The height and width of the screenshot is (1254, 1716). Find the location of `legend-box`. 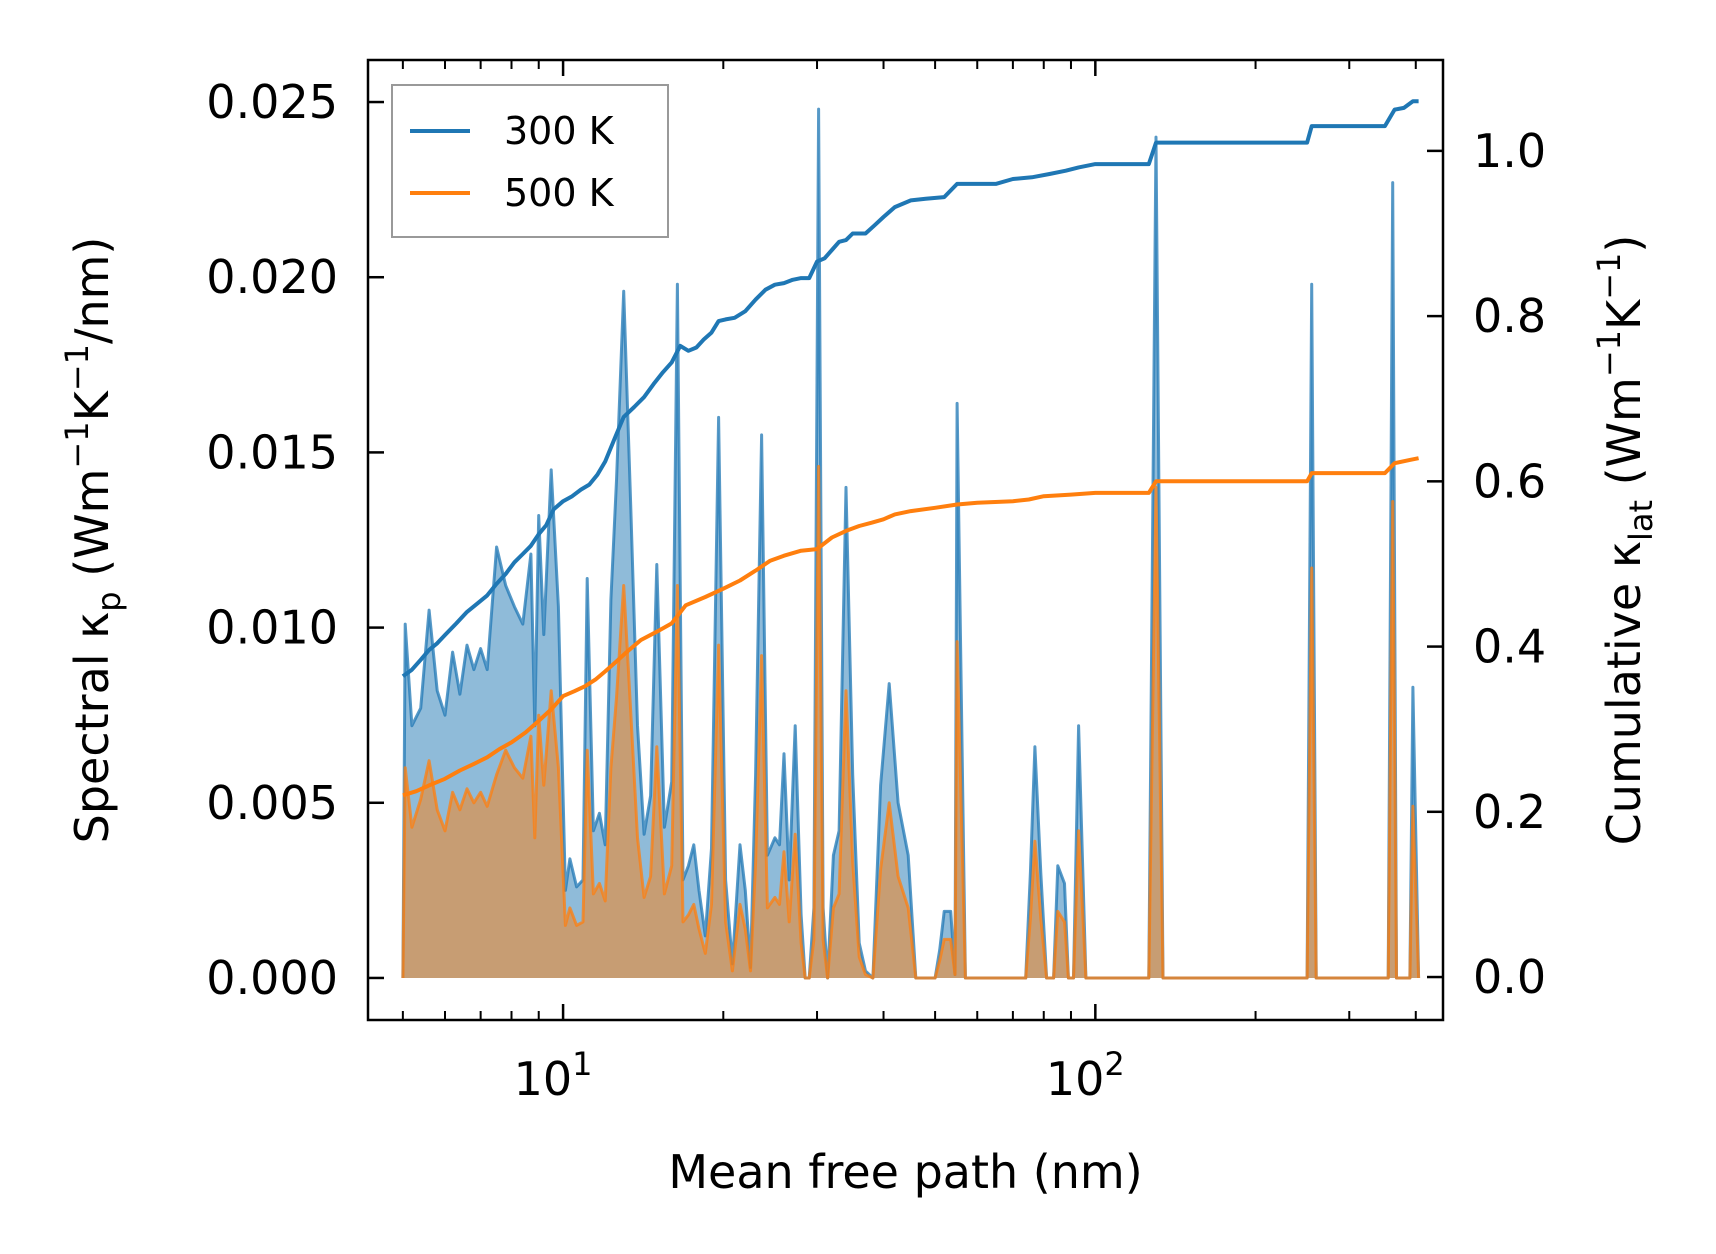

legend-box is located at coordinates (530, 161).